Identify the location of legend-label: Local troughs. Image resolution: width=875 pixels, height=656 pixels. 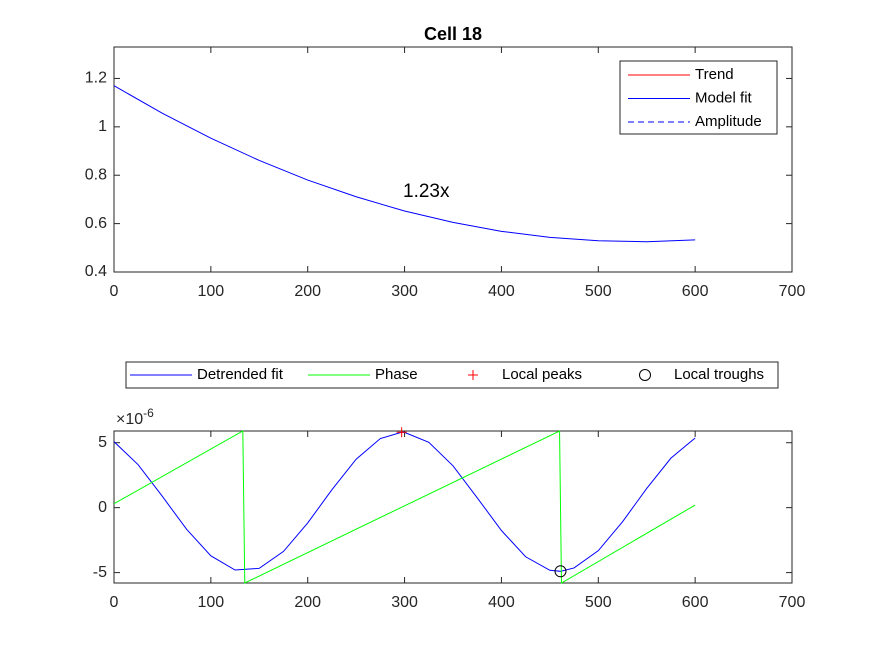
(719, 374).